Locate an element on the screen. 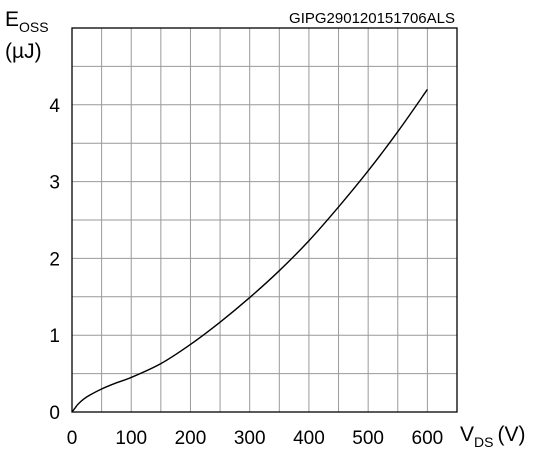 The image size is (540, 456). y-tick-label: 2 is located at coordinates (54, 259).